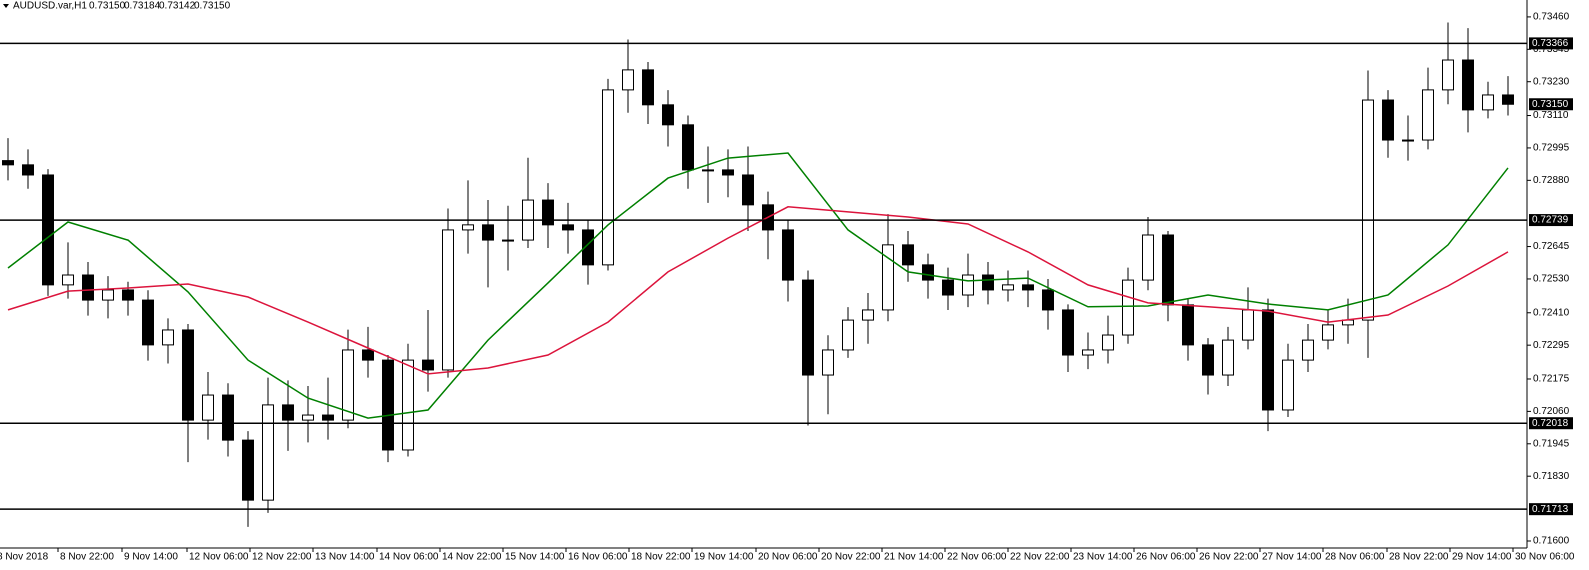 Image resolution: width=1589 pixels, height=570 pixels. I want to click on ohlc-open: 0.73150, so click(107, 6).